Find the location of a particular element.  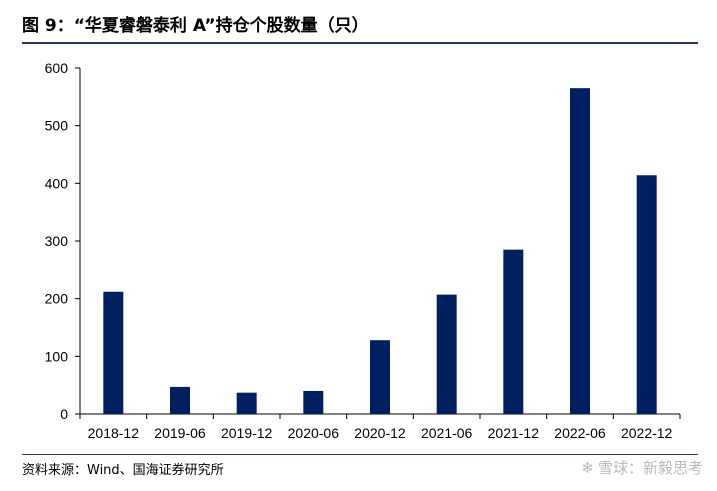

x-tick-label: 2019-06 is located at coordinates (180, 433).